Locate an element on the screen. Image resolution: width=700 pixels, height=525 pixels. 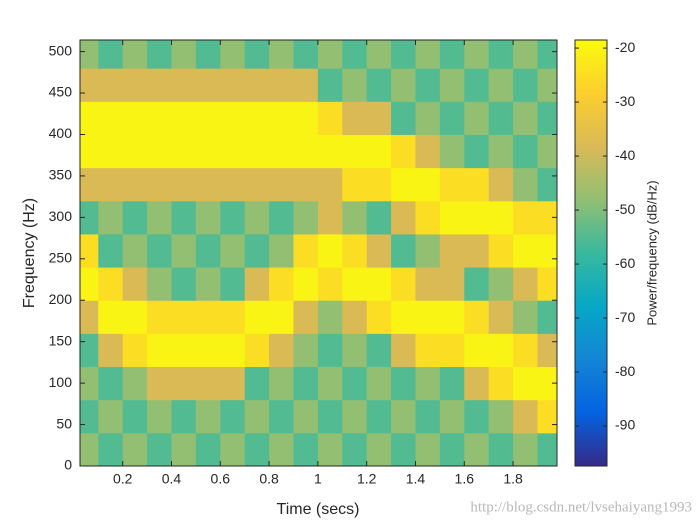
x-tick-label: 0.8 is located at coordinates (269, 479).